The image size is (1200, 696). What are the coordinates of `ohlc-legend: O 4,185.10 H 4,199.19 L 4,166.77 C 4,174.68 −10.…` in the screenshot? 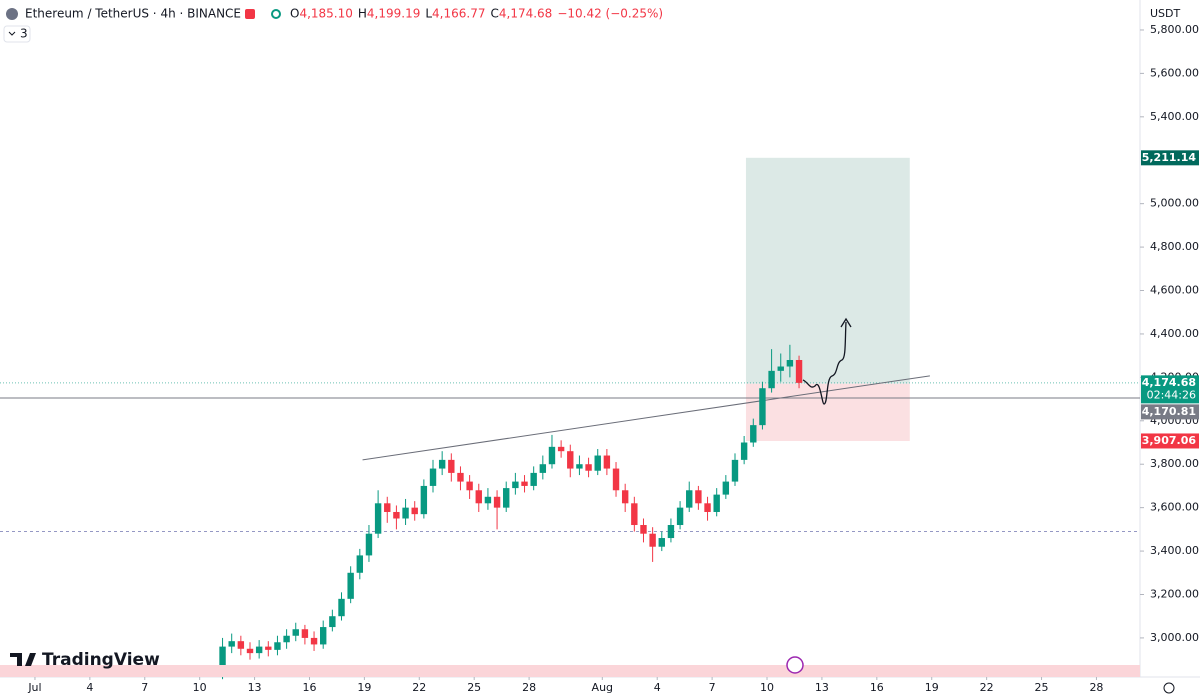 It's located at (476, 14).